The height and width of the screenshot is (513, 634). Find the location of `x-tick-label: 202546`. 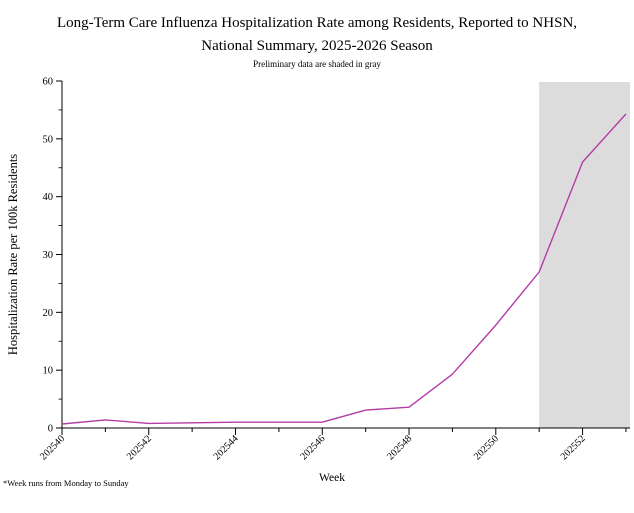

x-tick-label: 202546 is located at coordinates (312, 447).